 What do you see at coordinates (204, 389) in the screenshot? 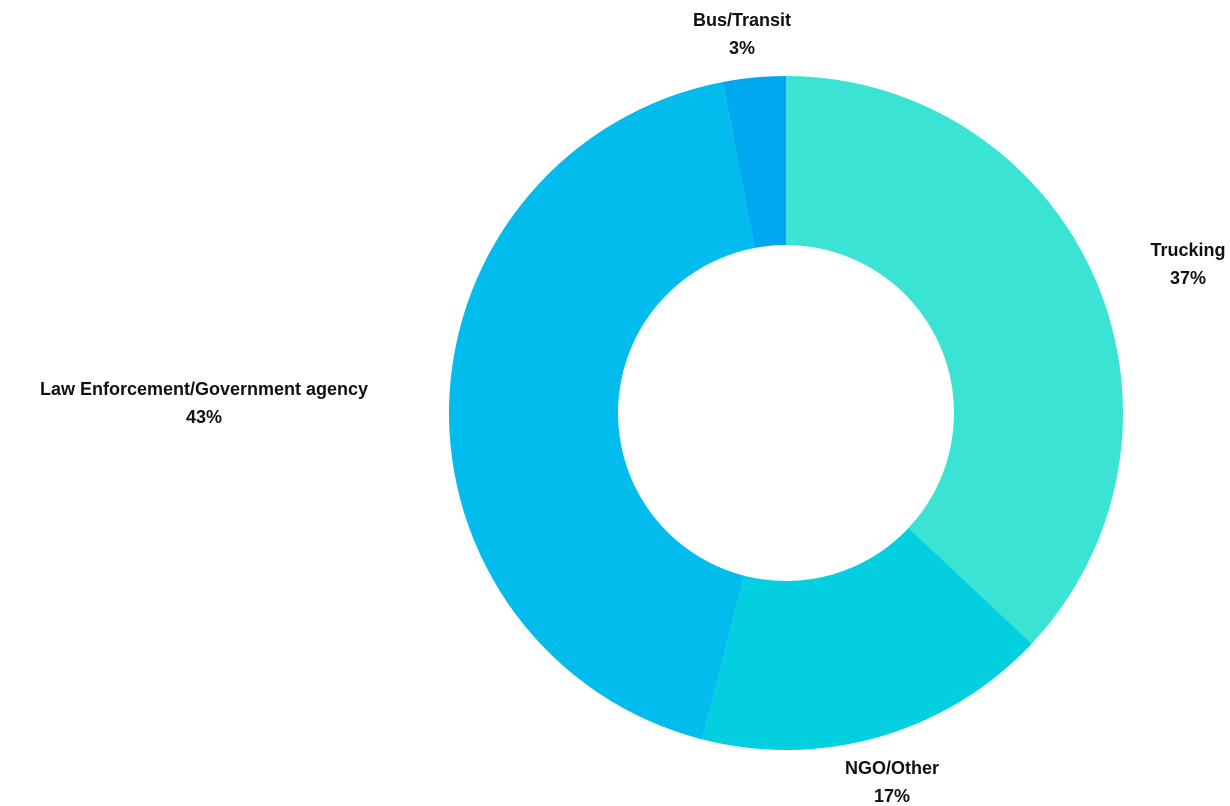
I see `slice-label-law-enforcement: Law Enforcement/Government agency` at bounding box center [204, 389].